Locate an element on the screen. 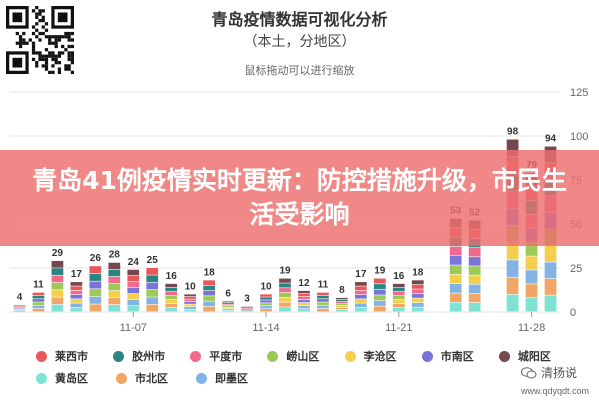  legend-item: 黄岛区 is located at coordinates (76, 378).